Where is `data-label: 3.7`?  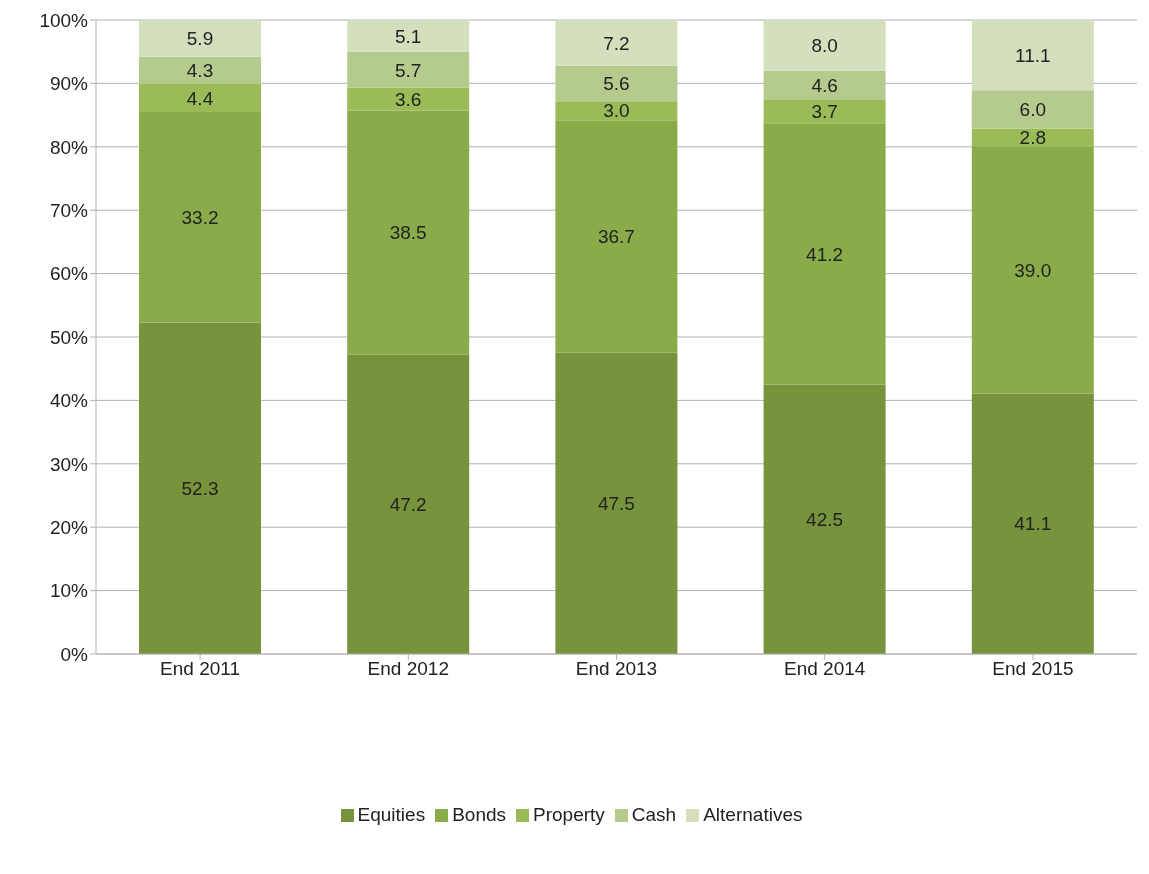 data-label: 3.7 is located at coordinates (824, 112).